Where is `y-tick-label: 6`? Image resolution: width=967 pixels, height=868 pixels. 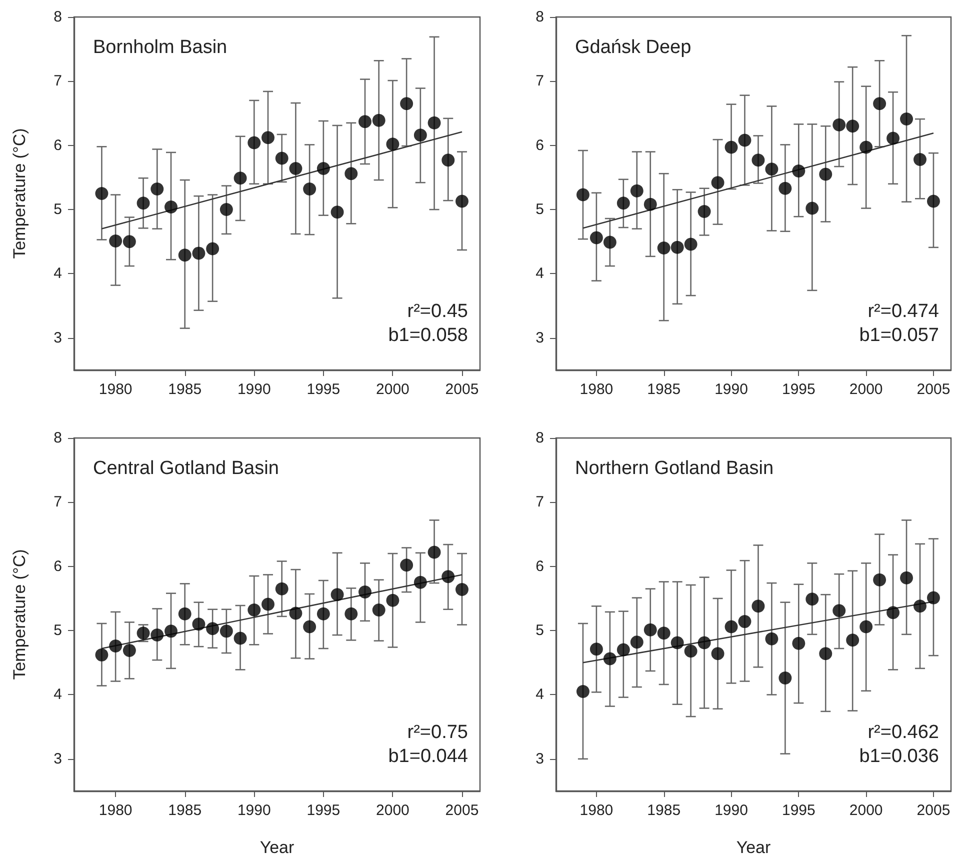 y-tick-label: 6 is located at coordinates (58, 145).